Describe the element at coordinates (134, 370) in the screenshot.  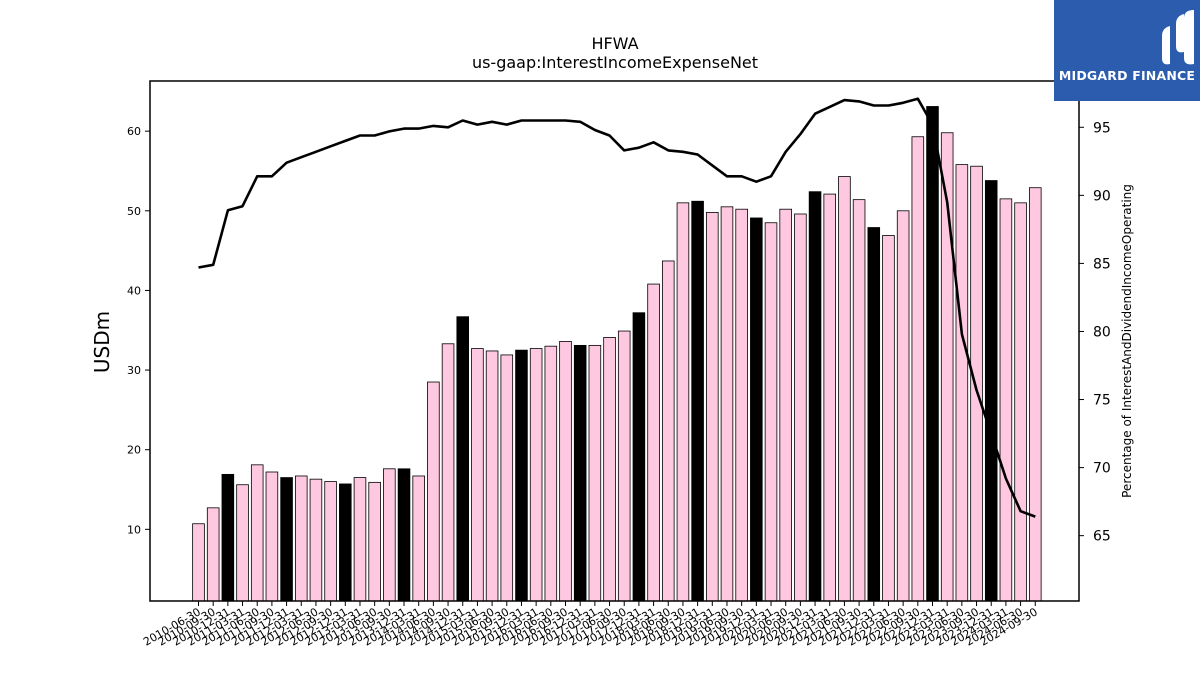
I see `y-tick-label: 30` at that location.